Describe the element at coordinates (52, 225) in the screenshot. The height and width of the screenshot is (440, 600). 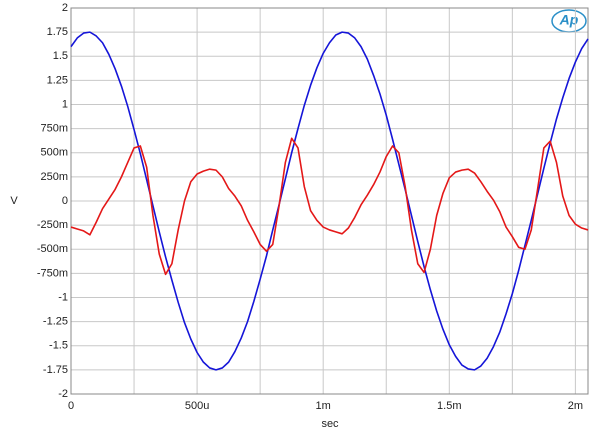
I see `y-tick-label: -250m` at that location.